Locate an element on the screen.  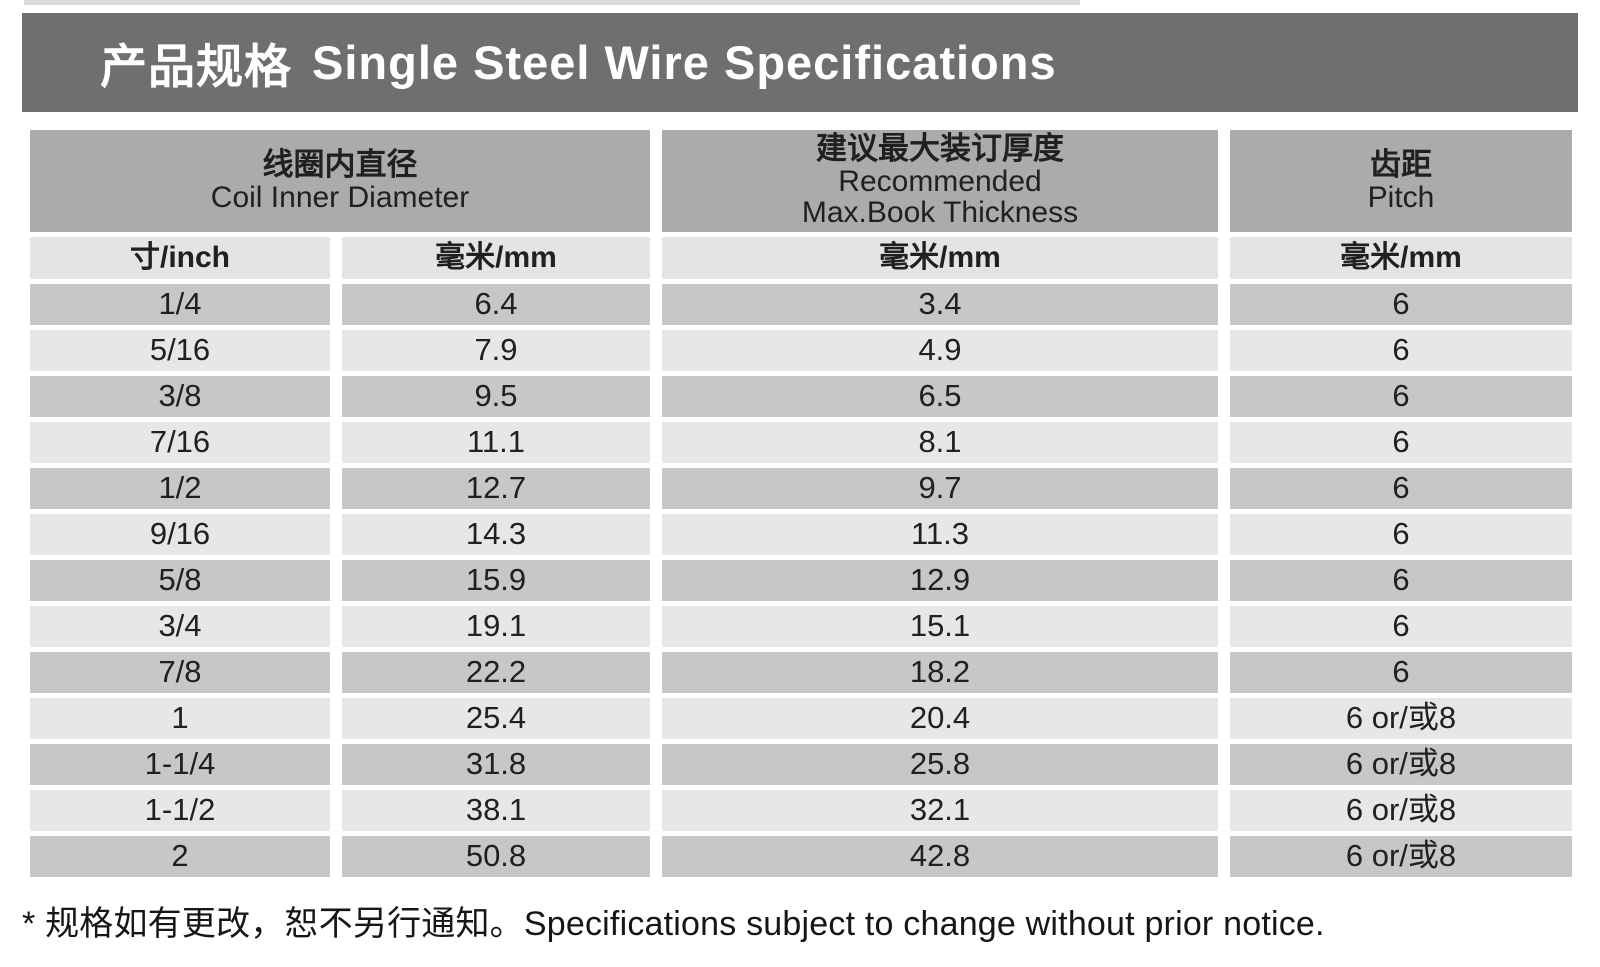
table-cell: 1/2 is located at coordinates (180, 488).